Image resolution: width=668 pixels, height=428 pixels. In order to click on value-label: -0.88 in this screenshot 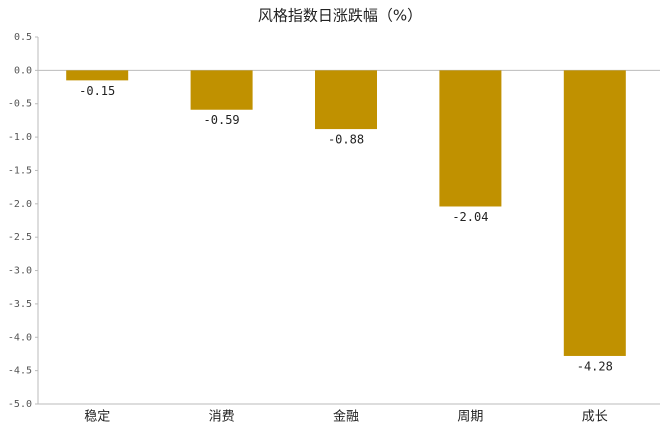, I will do `click(346, 140)`.